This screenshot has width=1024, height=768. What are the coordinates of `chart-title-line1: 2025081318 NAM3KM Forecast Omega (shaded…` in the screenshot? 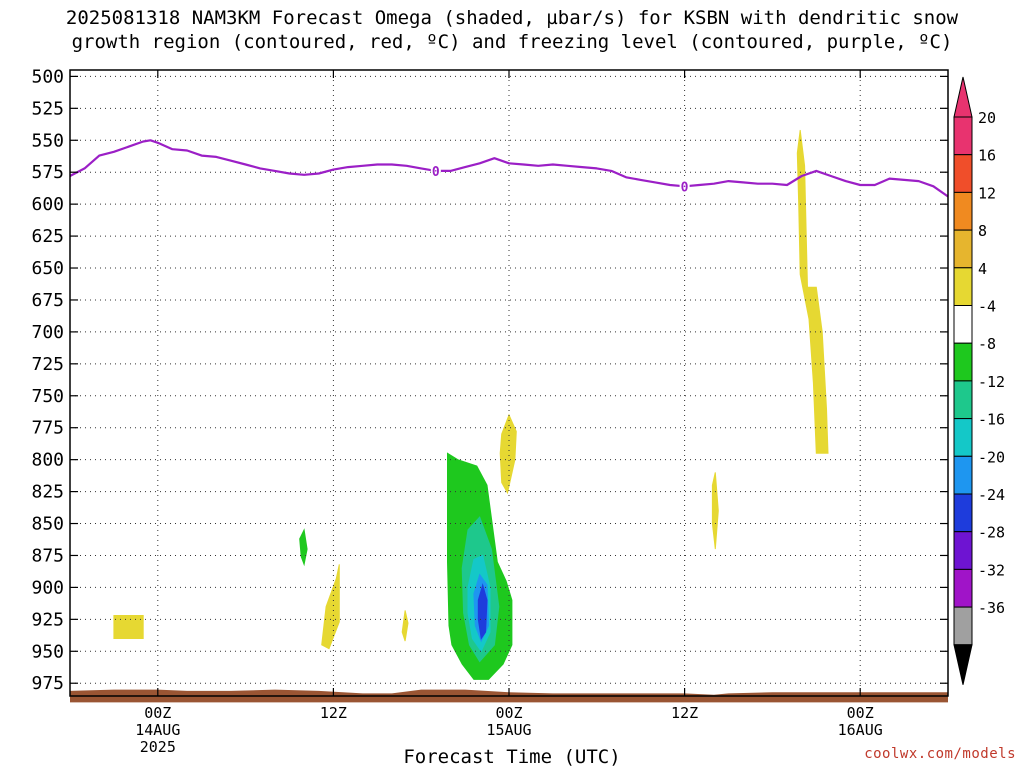 It's located at (512, 18).